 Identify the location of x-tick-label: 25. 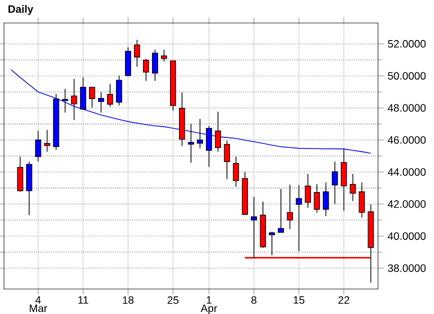
(173, 300).